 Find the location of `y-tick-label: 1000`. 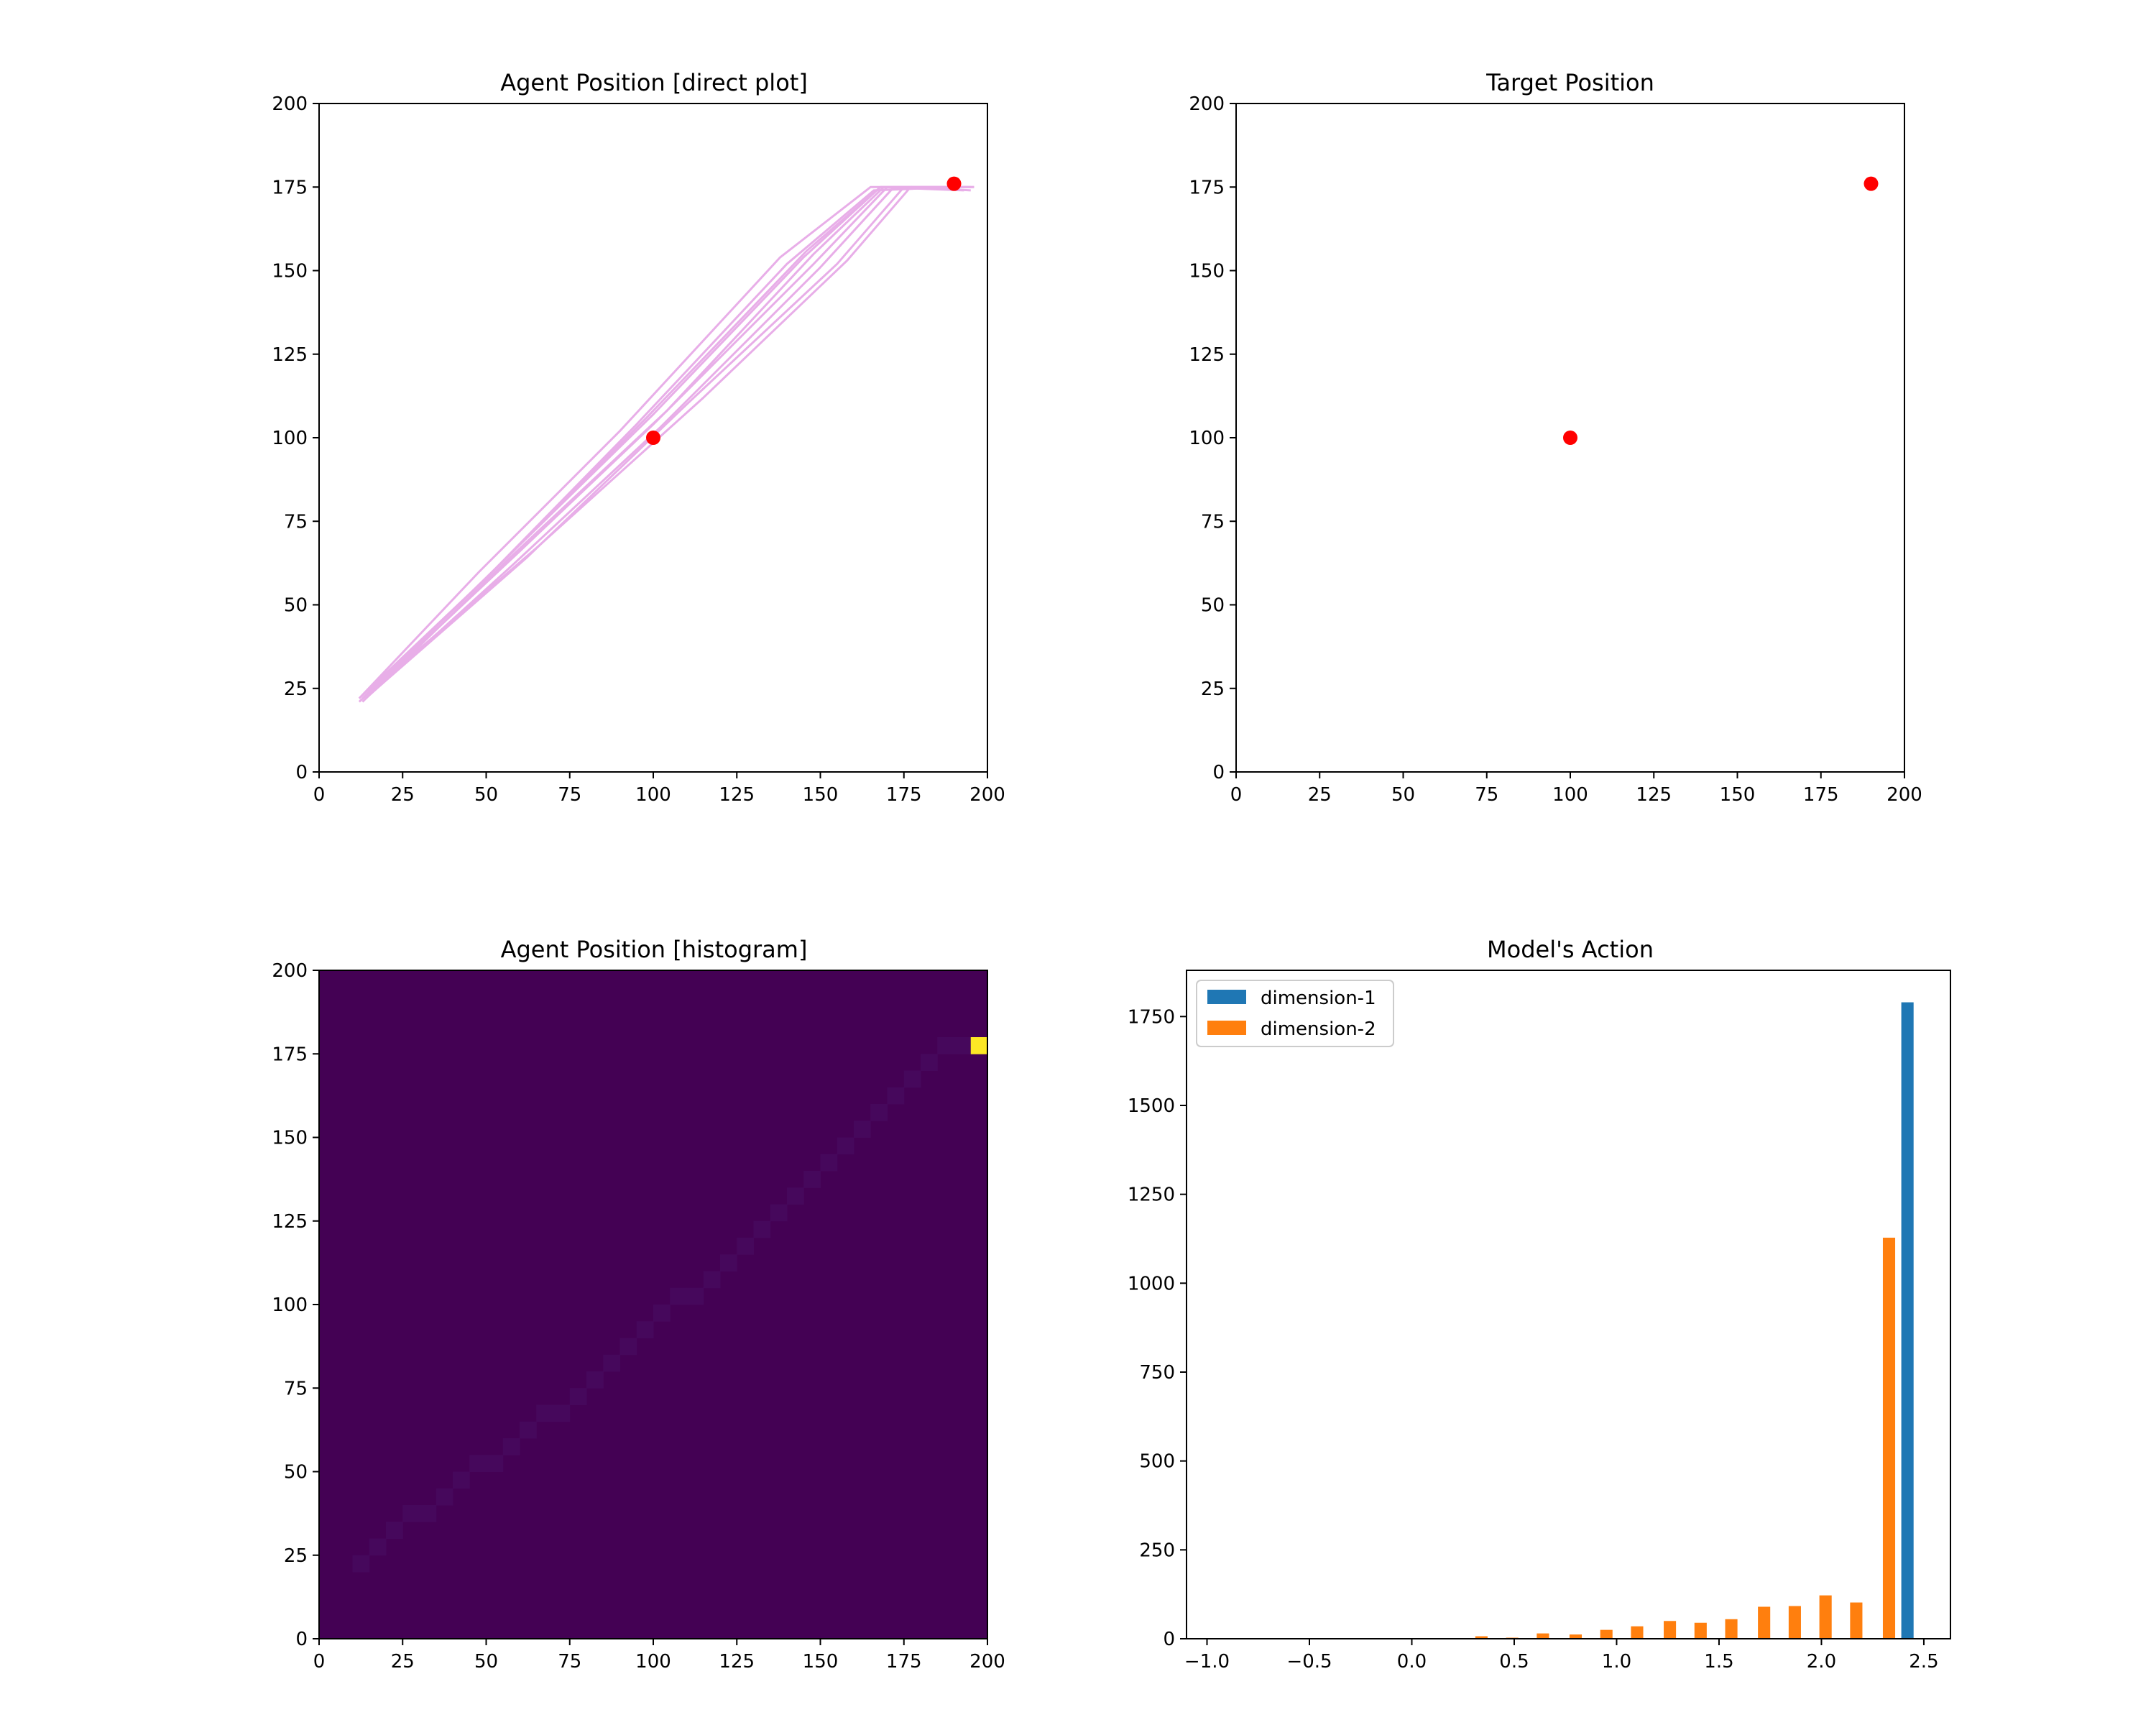

y-tick-label: 1000 is located at coordinates (1151, 1283).